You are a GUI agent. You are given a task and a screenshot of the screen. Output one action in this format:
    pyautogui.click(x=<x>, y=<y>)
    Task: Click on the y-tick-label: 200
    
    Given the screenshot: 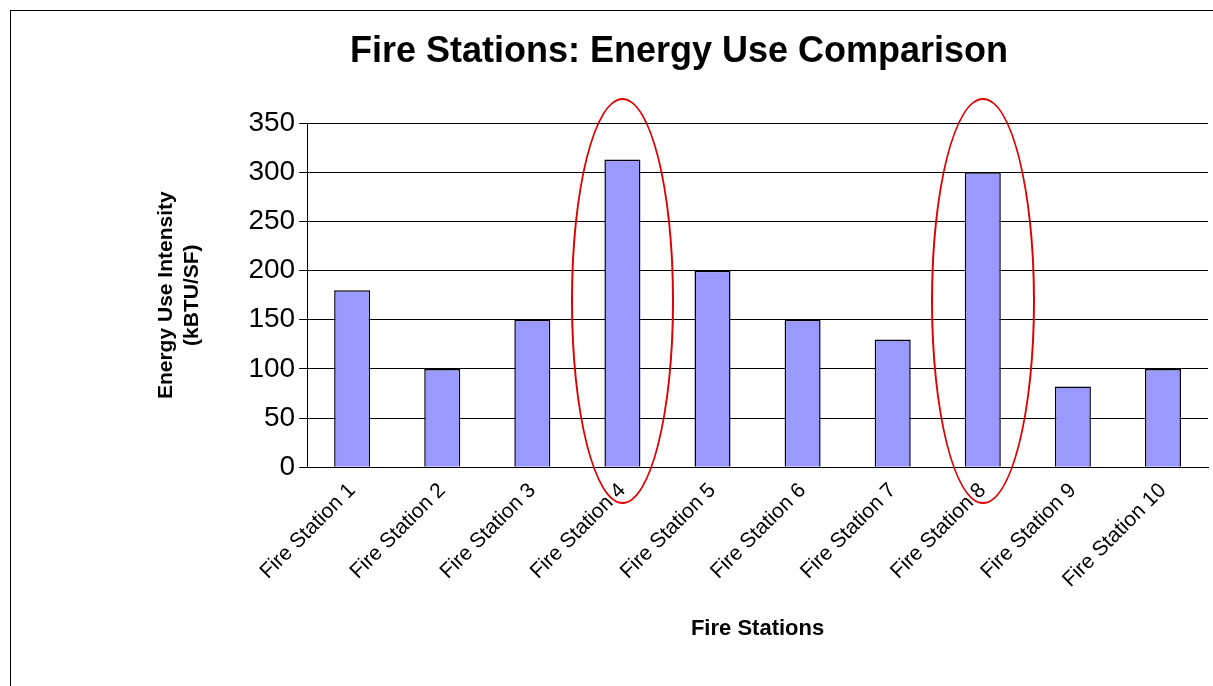 What is the action you would take?
    pyautogui.click(x=272, y=269)
    